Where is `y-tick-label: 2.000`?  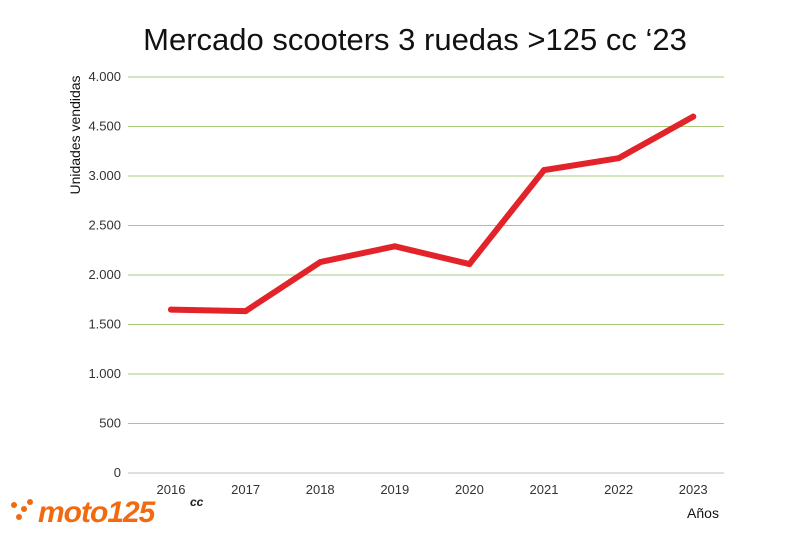
y-tick-label: 2.000 is located at coordinates (104, 274).